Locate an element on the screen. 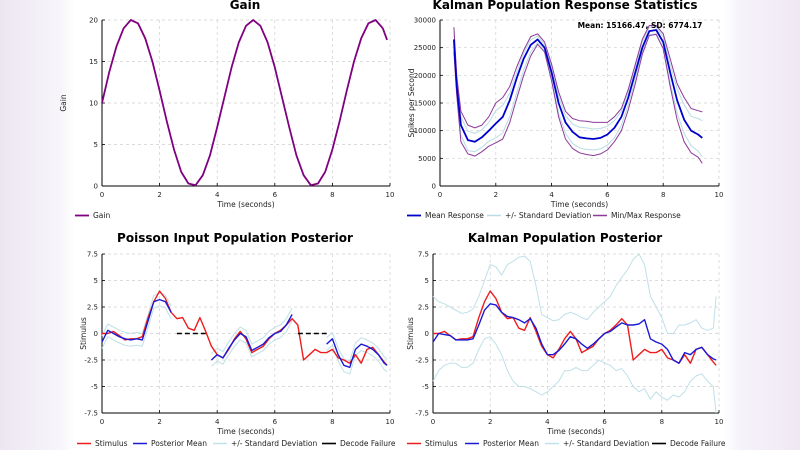 The width and height of the screenshot is (800, 450). y-tick-label: 20000 is located at coordinates (425, 76).